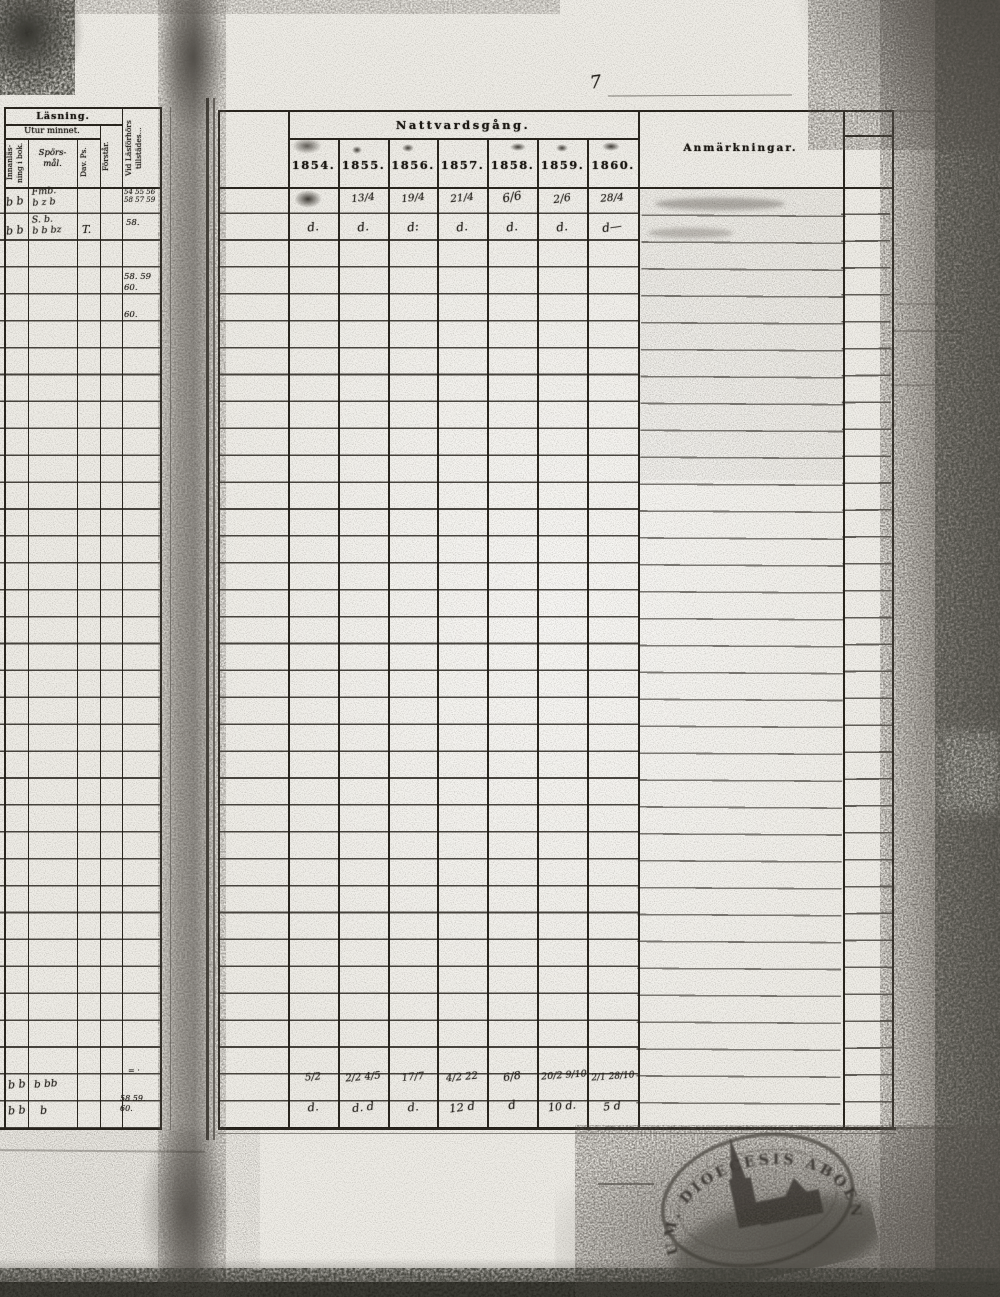 This screenshot has width=1000, height=1297. Describe the element at coordinates (969, 772) in the screenshot. I see `scan-crease-right` at that location.